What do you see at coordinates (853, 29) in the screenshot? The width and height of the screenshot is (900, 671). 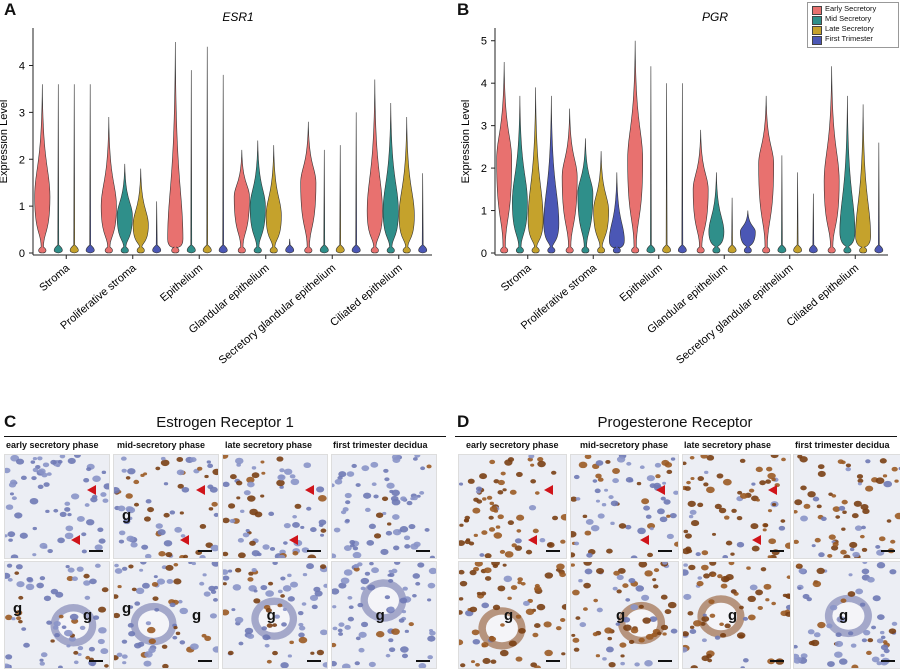 I see `legend-item-late: Late Secretory` at bounding box center [853, 29].